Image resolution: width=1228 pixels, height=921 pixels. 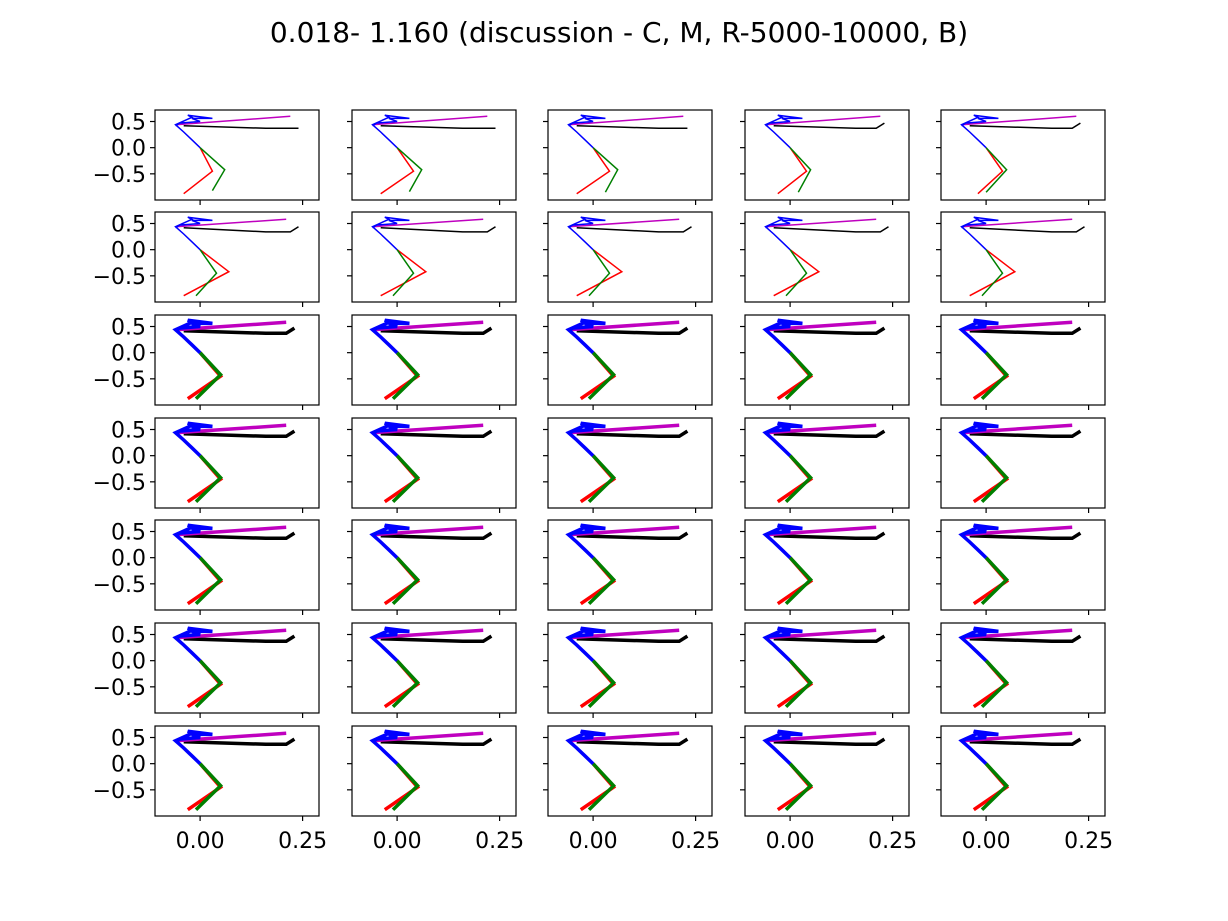 I want to click on subplot-r6-c5, so click(x=1021, y=670).